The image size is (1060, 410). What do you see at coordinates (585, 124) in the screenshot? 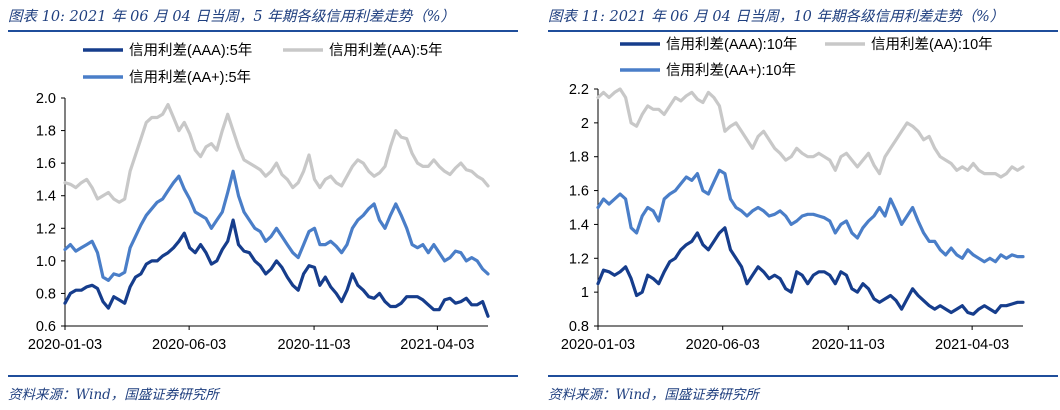
I see `y-tick-label: 2` at bounding box center [585, 124].